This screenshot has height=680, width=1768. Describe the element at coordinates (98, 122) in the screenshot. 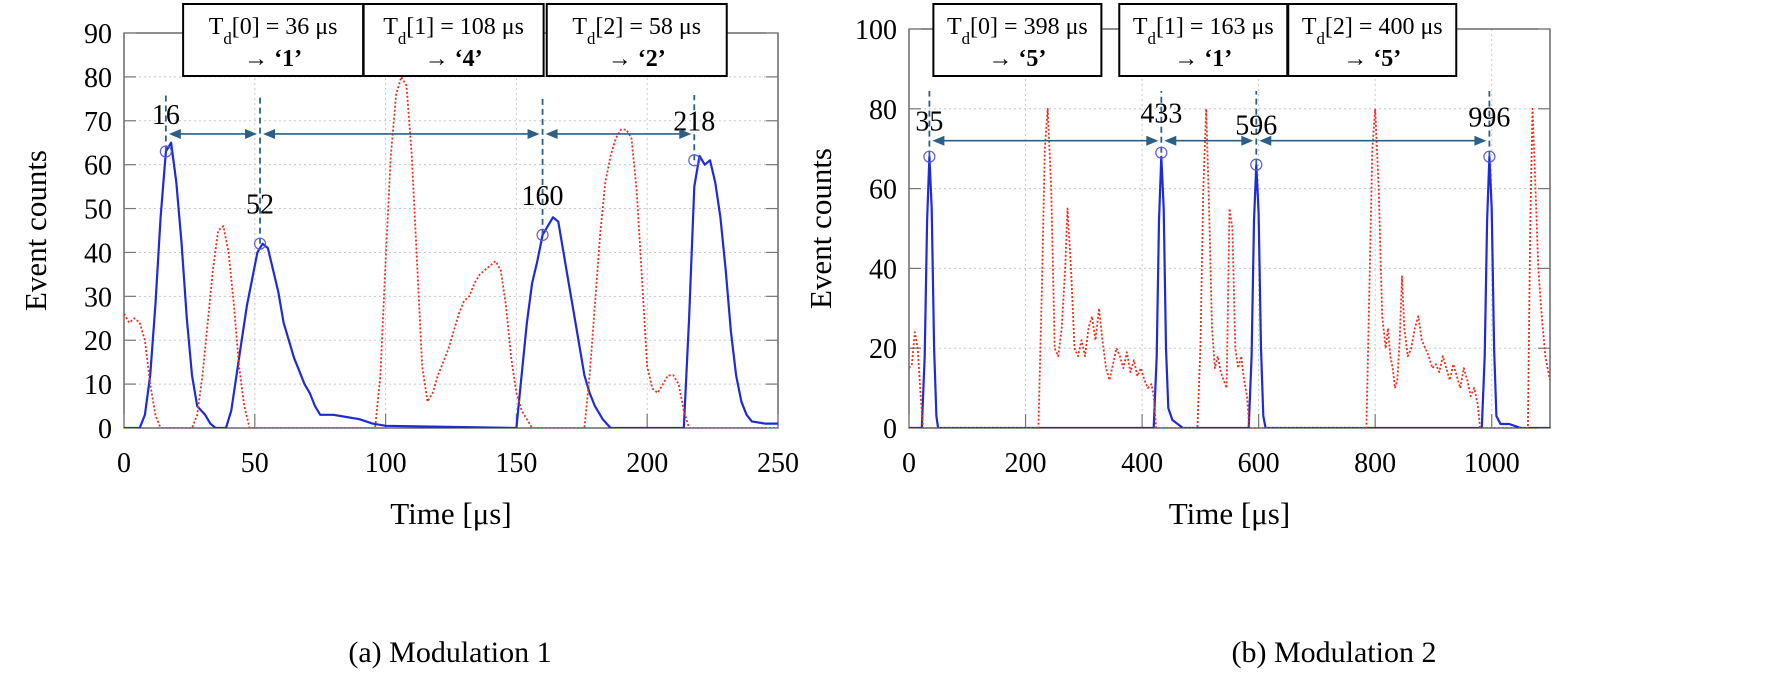

I see `y-tick-label: 70` at that location.